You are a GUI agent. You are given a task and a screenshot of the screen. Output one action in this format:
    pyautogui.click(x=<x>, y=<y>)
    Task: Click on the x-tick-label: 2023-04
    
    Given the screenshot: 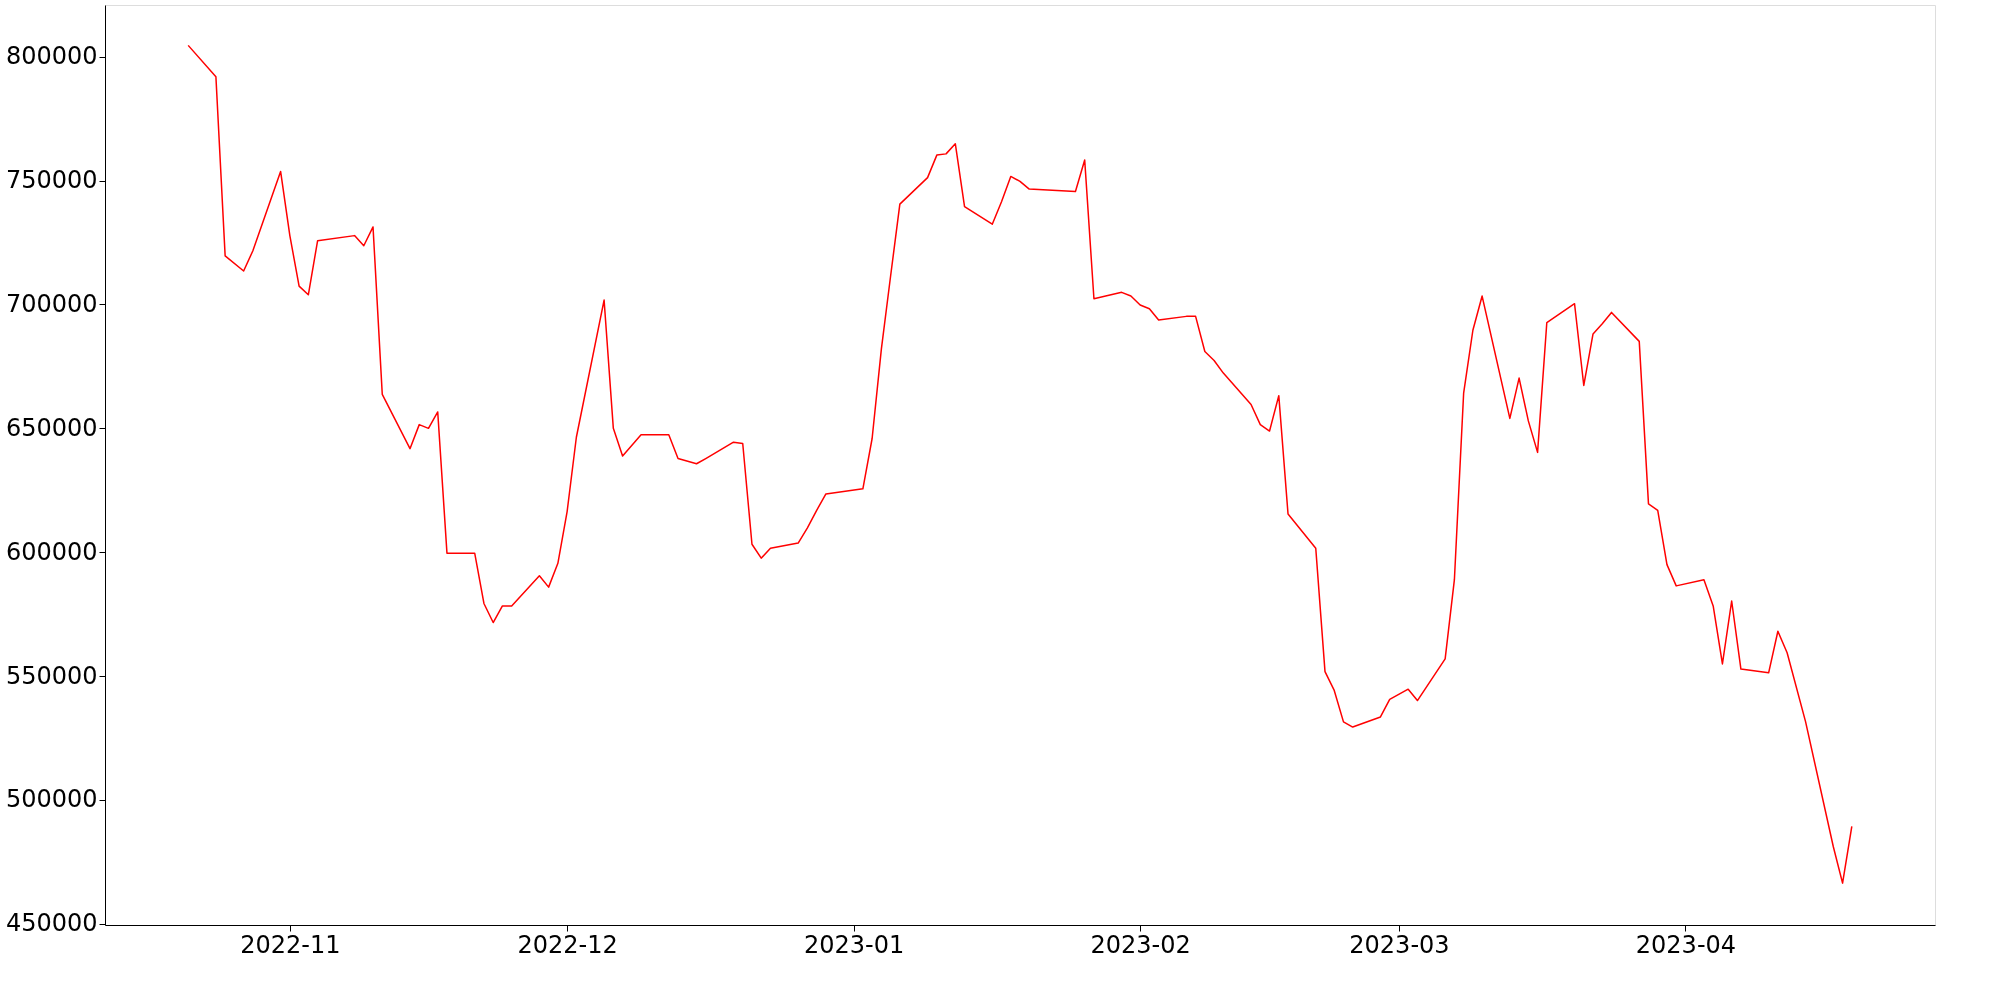 What is the action you would take?
    pyautogui.click(x=1686, y=944)
    